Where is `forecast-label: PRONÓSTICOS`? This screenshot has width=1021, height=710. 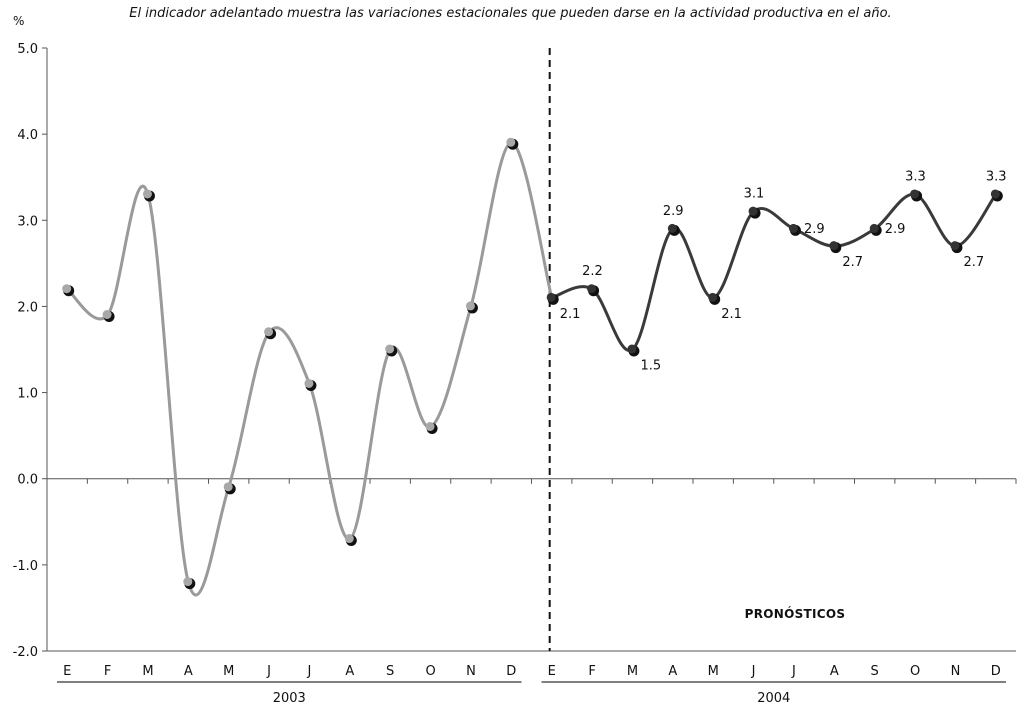
forecast-label: PRONÓSTICOS is located at coordinates (795, 614).